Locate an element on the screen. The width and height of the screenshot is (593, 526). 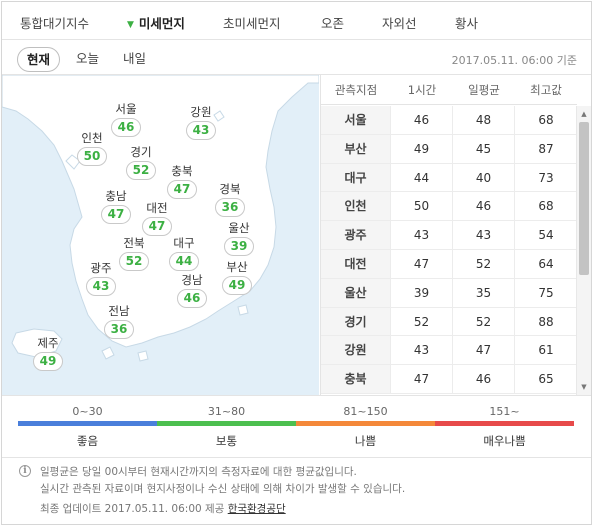
scroll-thumb is located at coordinates (584, 198).